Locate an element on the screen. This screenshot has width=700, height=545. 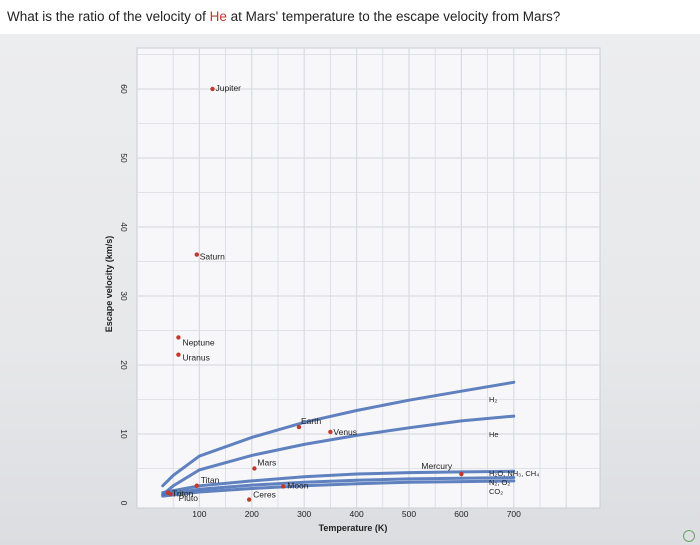
y-tick-label: 60 is located at coordinates (124, 89).